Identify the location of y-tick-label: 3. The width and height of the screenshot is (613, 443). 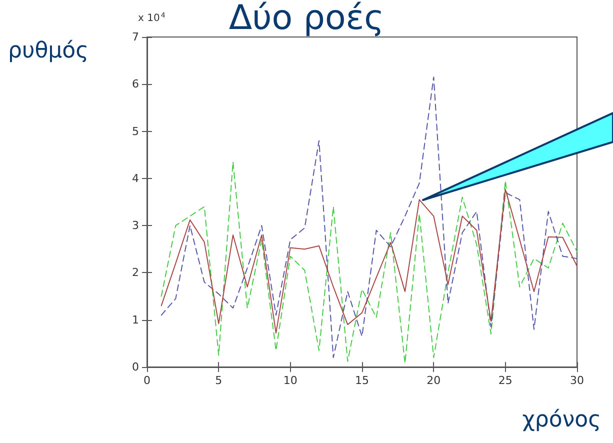
(135, 225).